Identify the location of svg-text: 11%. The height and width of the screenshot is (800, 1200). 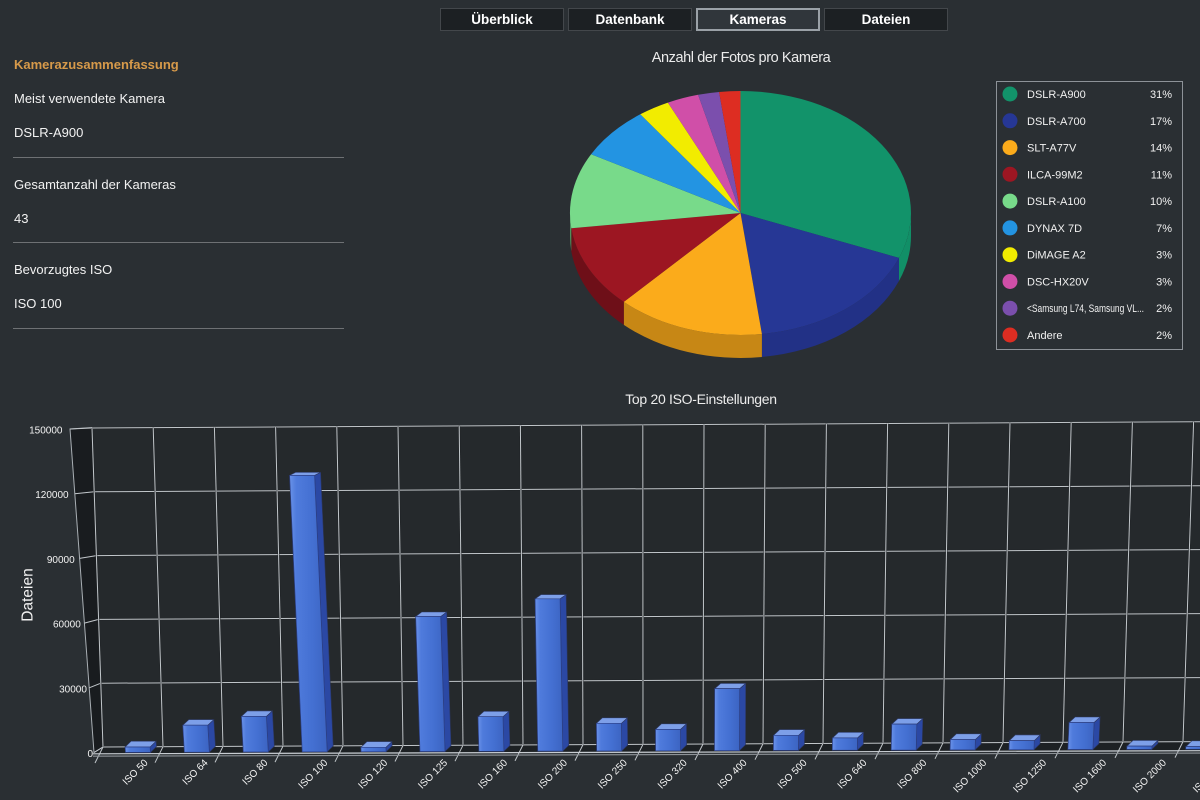
(1161, 175).